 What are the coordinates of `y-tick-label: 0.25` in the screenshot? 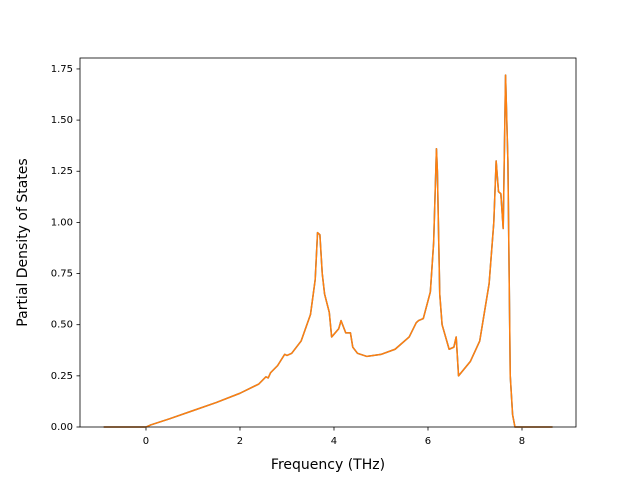 It's located at (62, 376).